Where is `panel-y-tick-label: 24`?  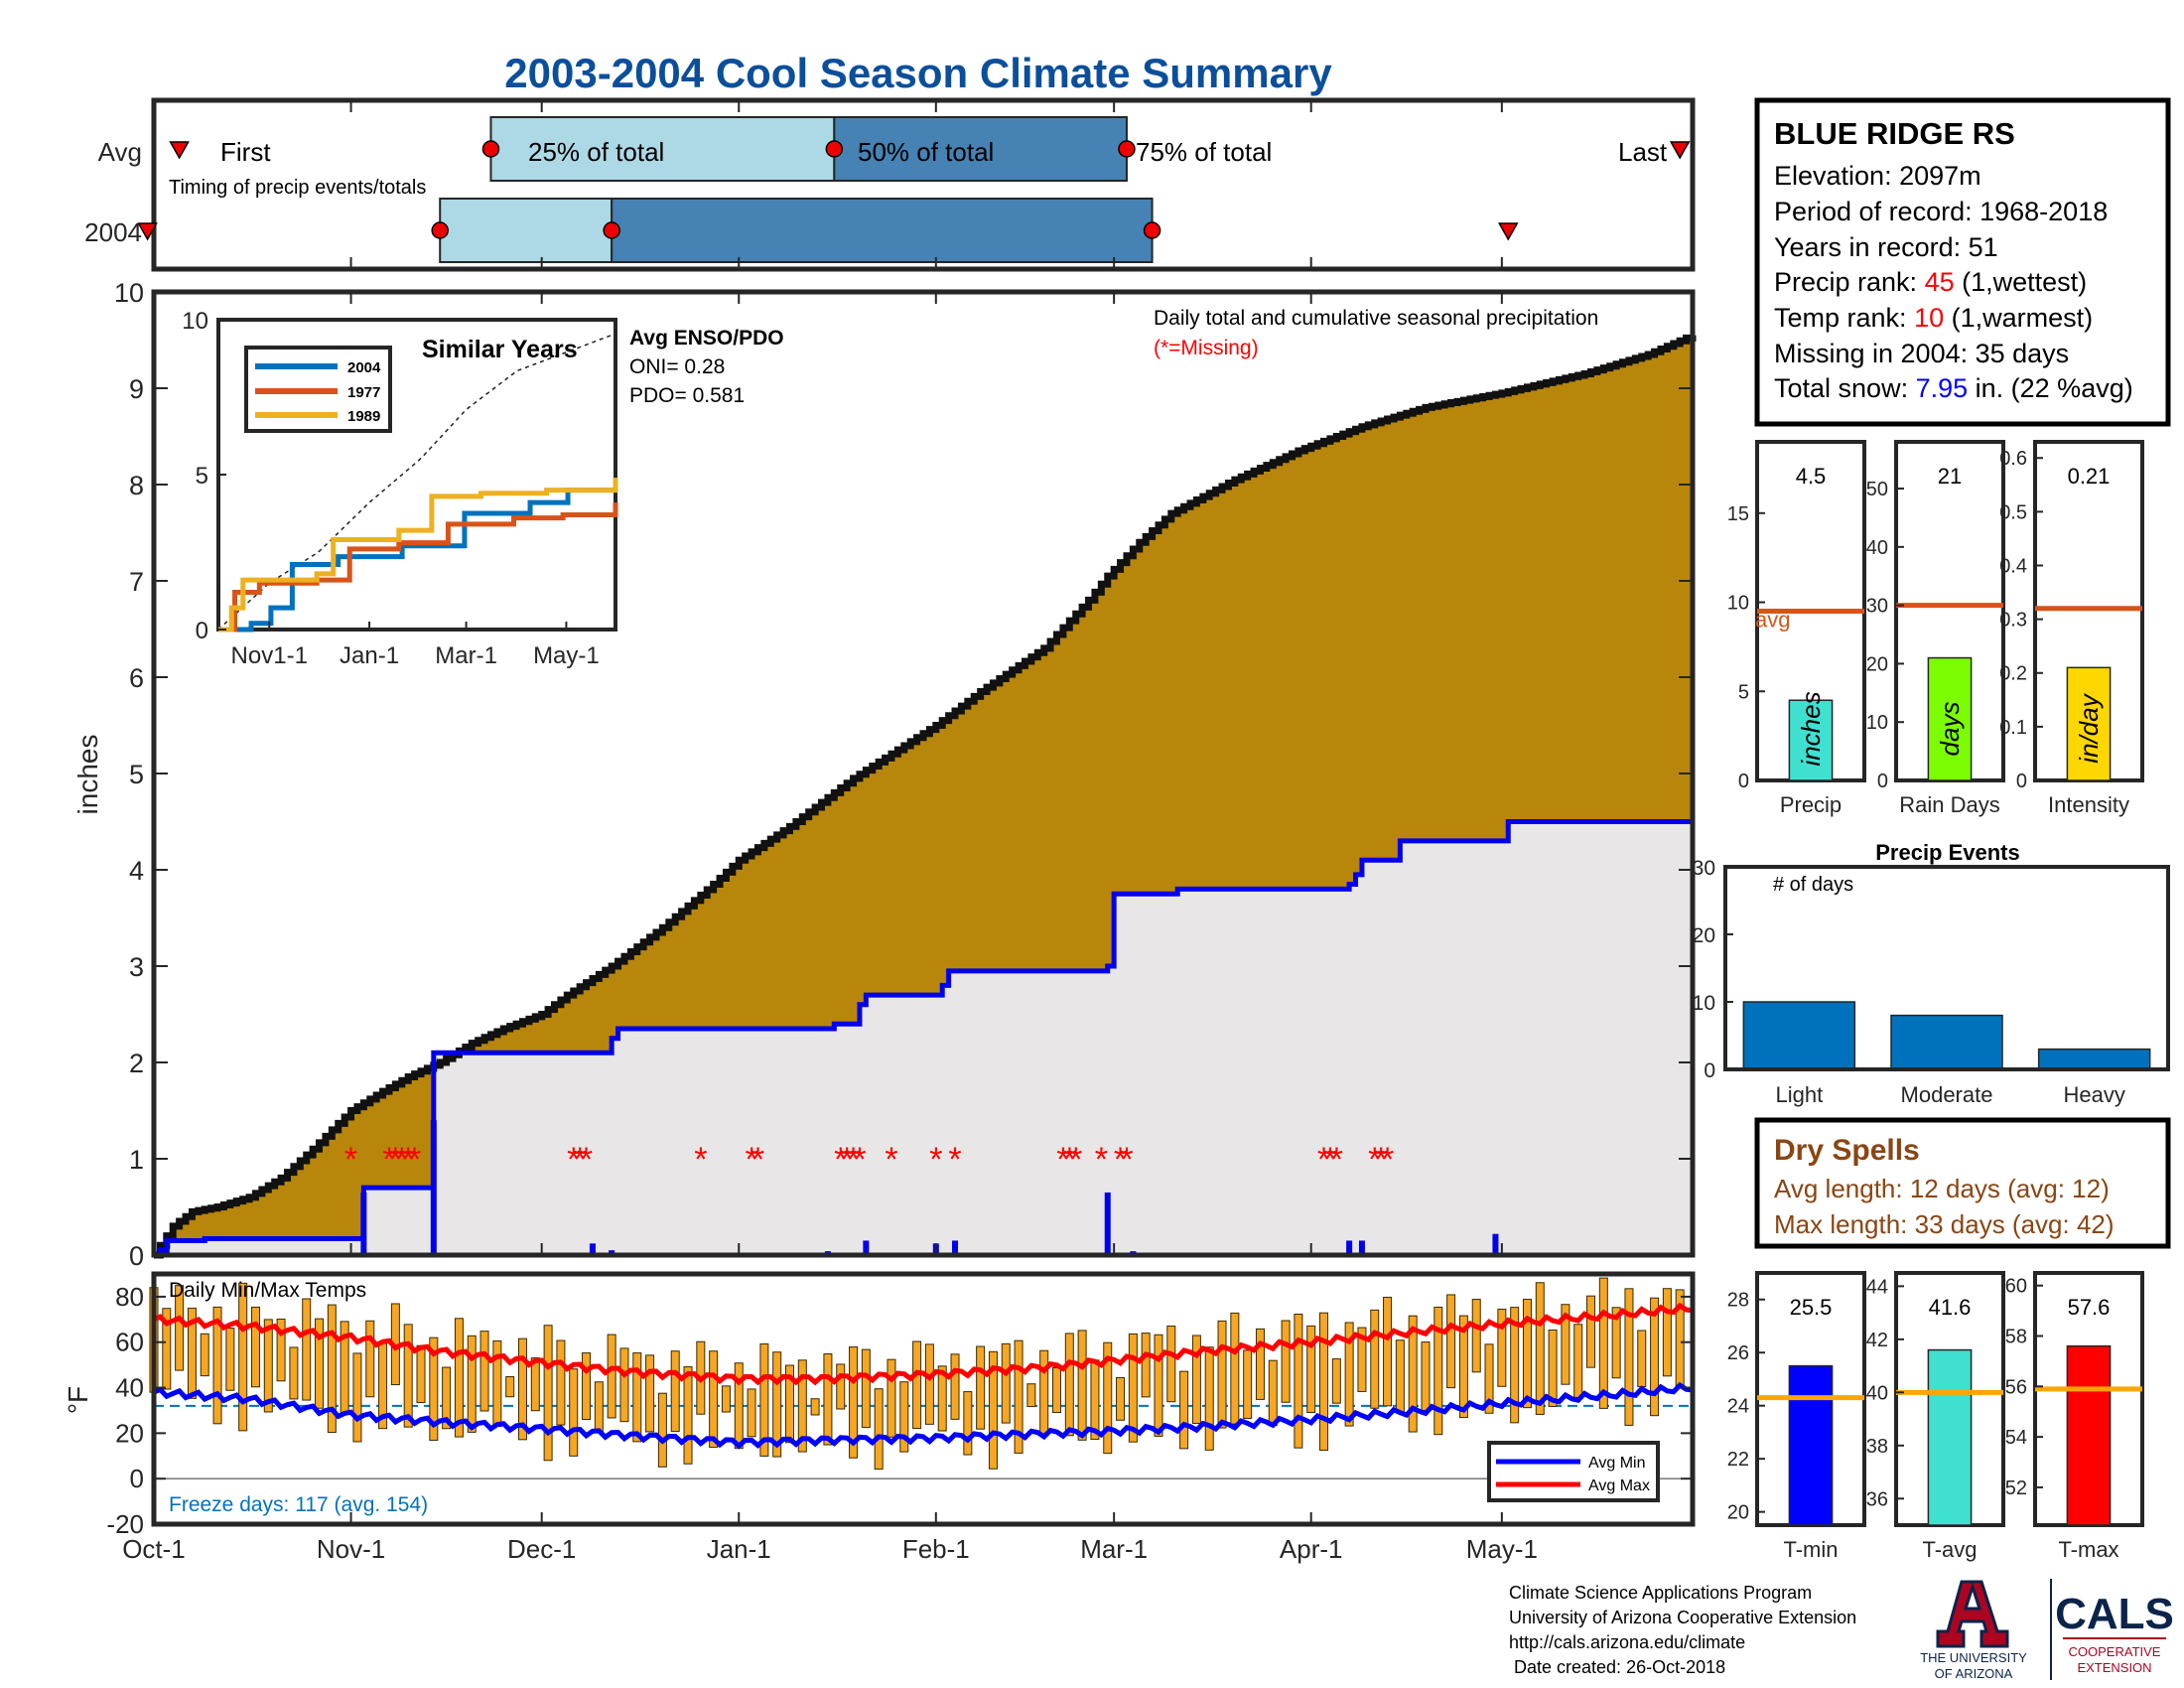 panel-y-tick-label: 24 is located at coordinates (1738, 1407).